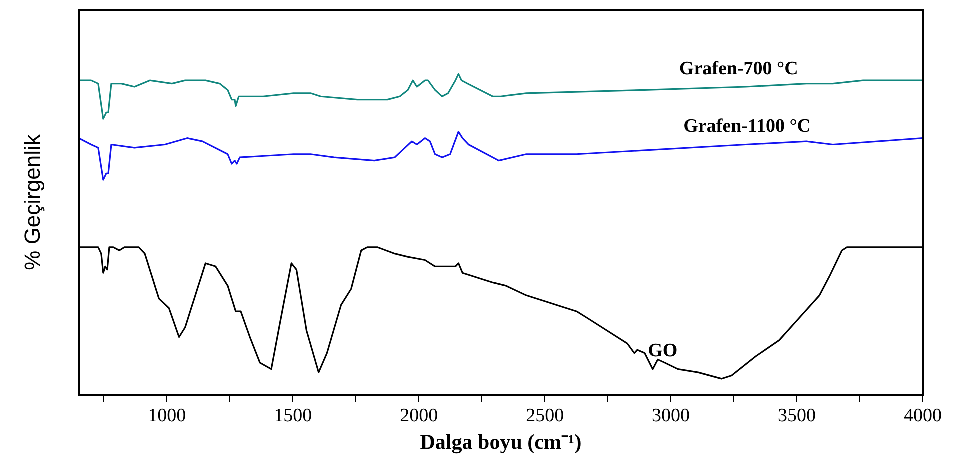 This screenshot has height=468, width=965. Describe the element at coordinates (797, 415) in the screenshot. I see `x-tick-label: 3500` at that location.